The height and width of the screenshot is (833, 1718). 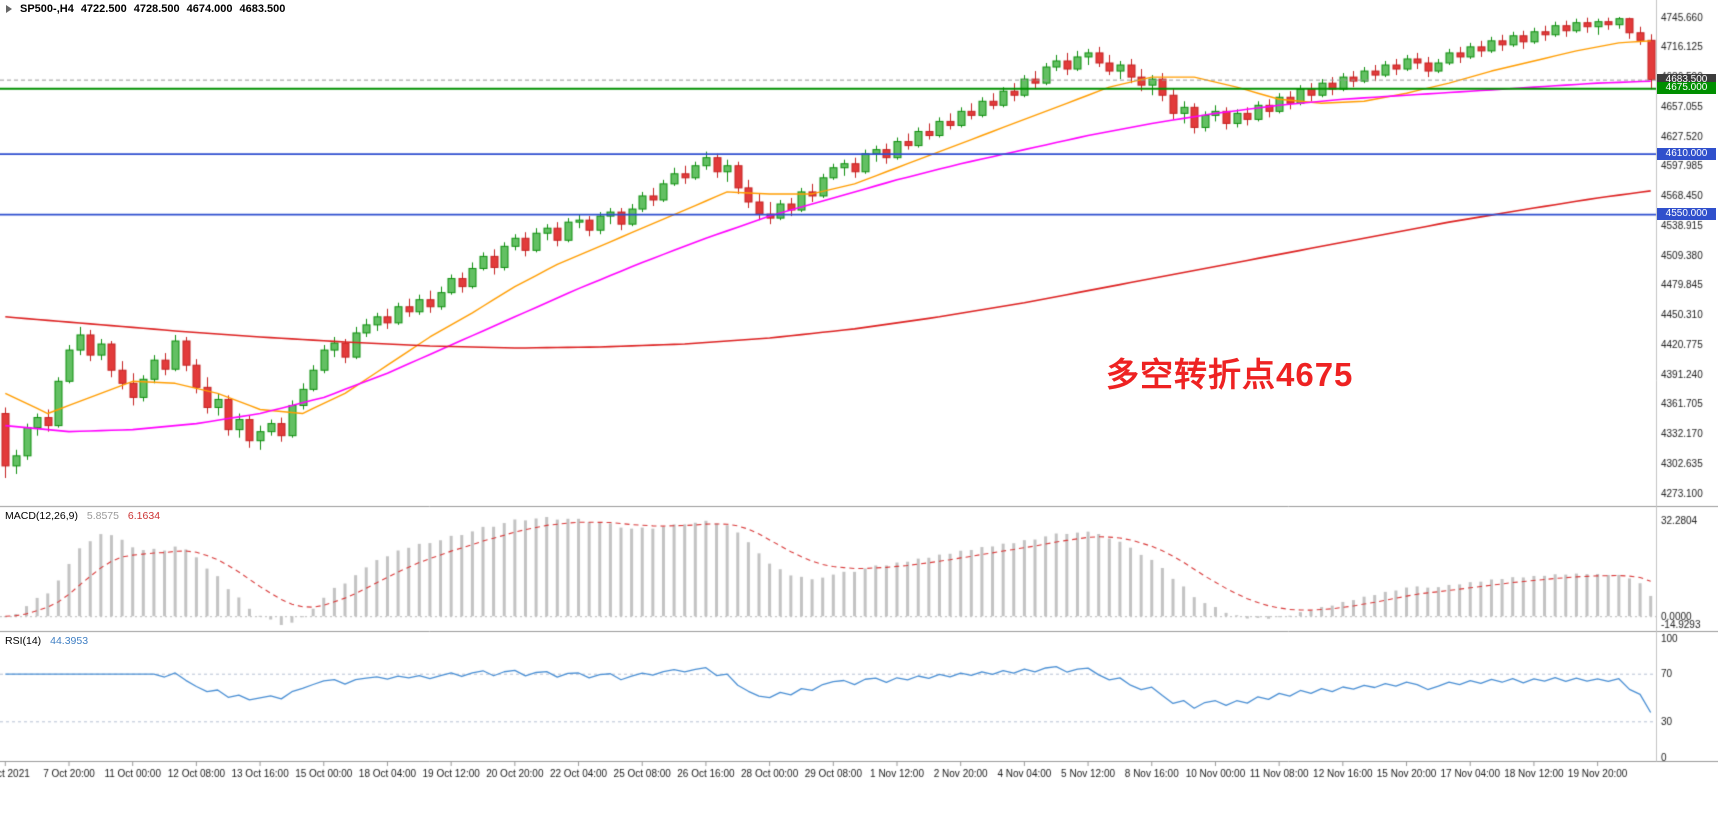 I want to click on chart-shift-icon, so click(x=9, y=9).